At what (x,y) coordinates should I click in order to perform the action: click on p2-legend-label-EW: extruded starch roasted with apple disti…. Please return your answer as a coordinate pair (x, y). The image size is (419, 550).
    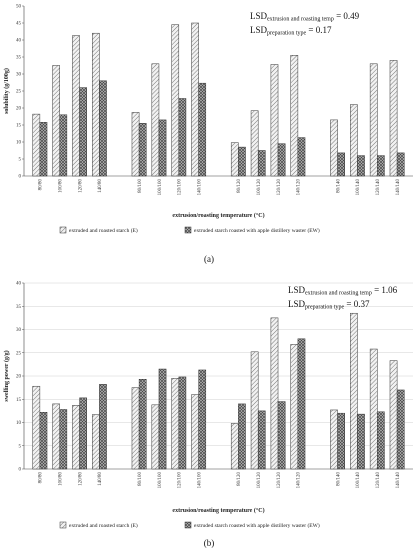
    Looking at the image, I should click on (257, 525).